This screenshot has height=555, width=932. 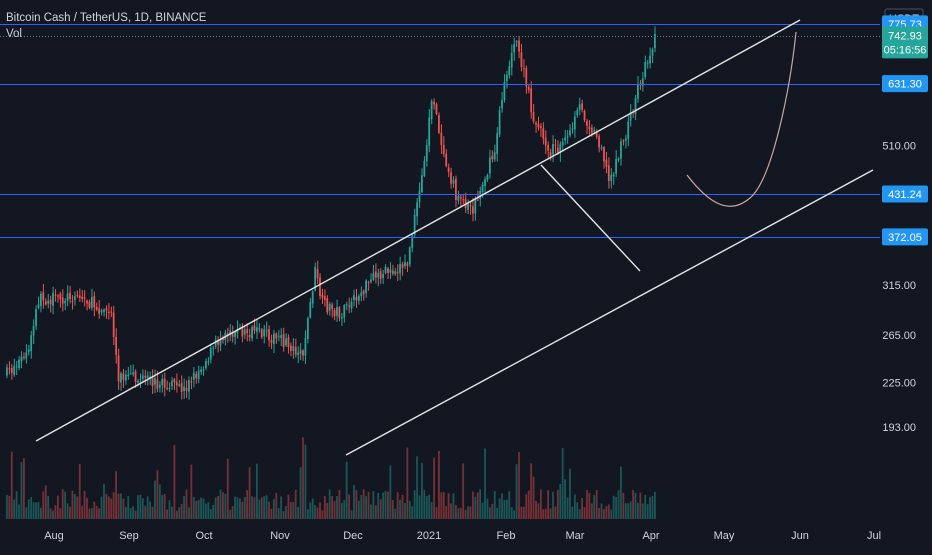 I want to click on price-tick-label: 193.00, so click(x=899, y=428).